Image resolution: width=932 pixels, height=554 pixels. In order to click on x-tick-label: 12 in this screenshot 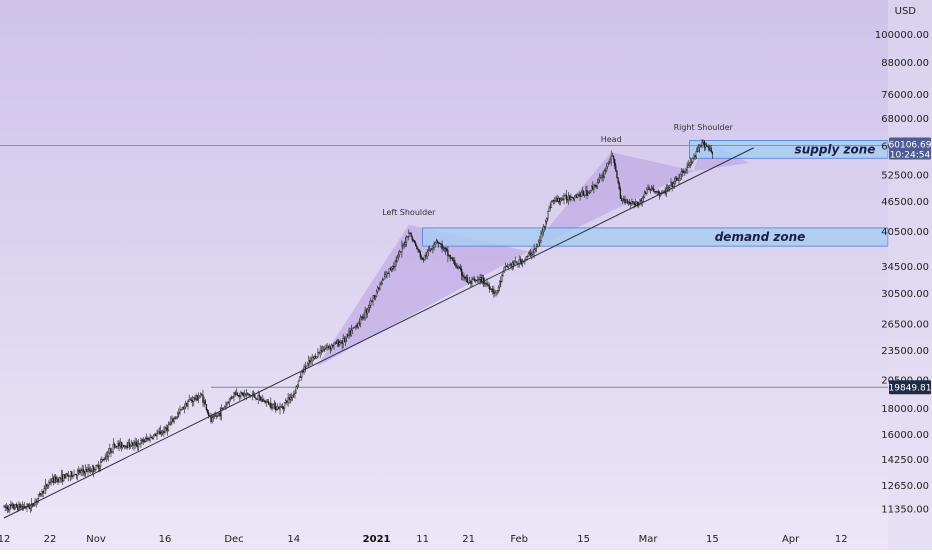, I will do `click(841, 539)`.